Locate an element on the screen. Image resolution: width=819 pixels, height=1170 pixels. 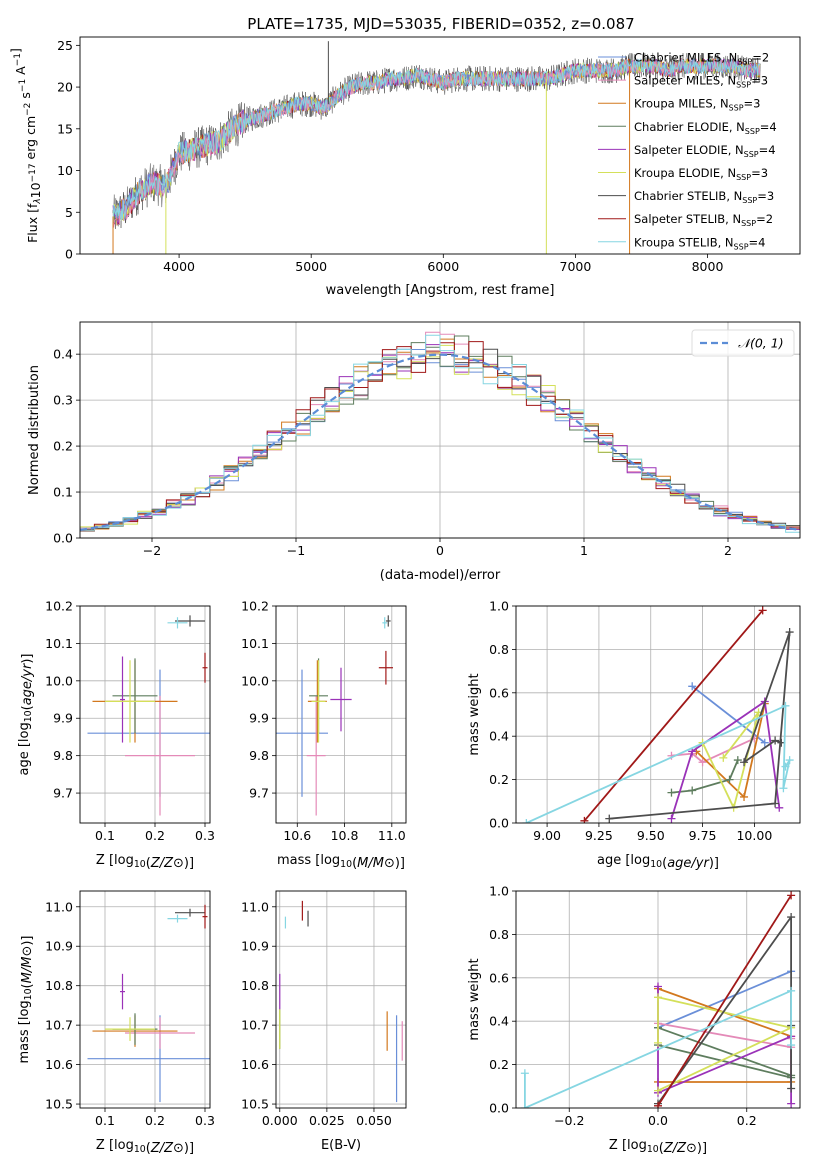
legend-entry: Chabrier ELODIE, NSSP=4 is located at coordinates (705, 128).